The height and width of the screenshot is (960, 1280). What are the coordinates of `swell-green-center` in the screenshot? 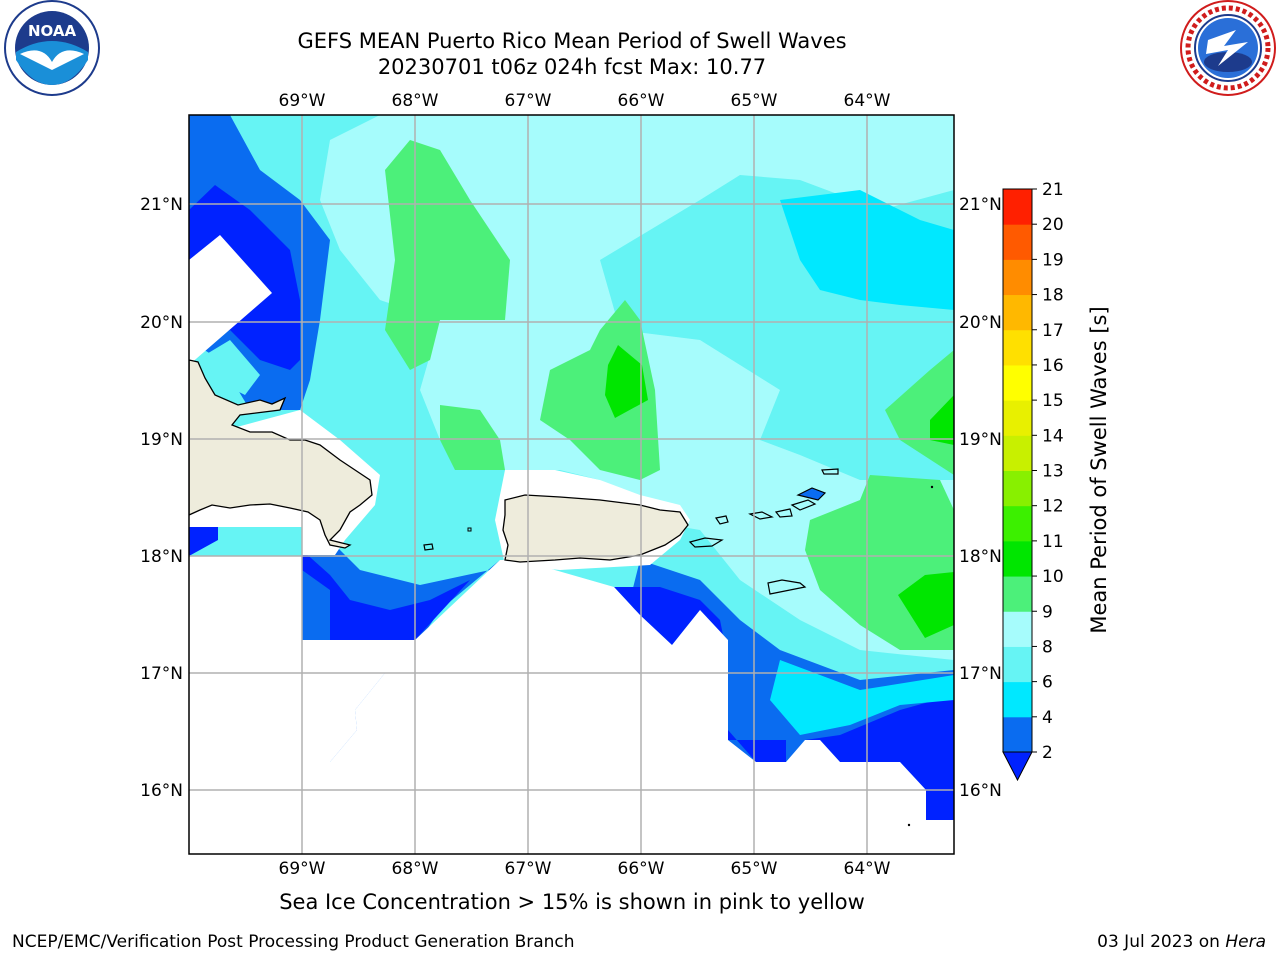 It's located at (600, 390).